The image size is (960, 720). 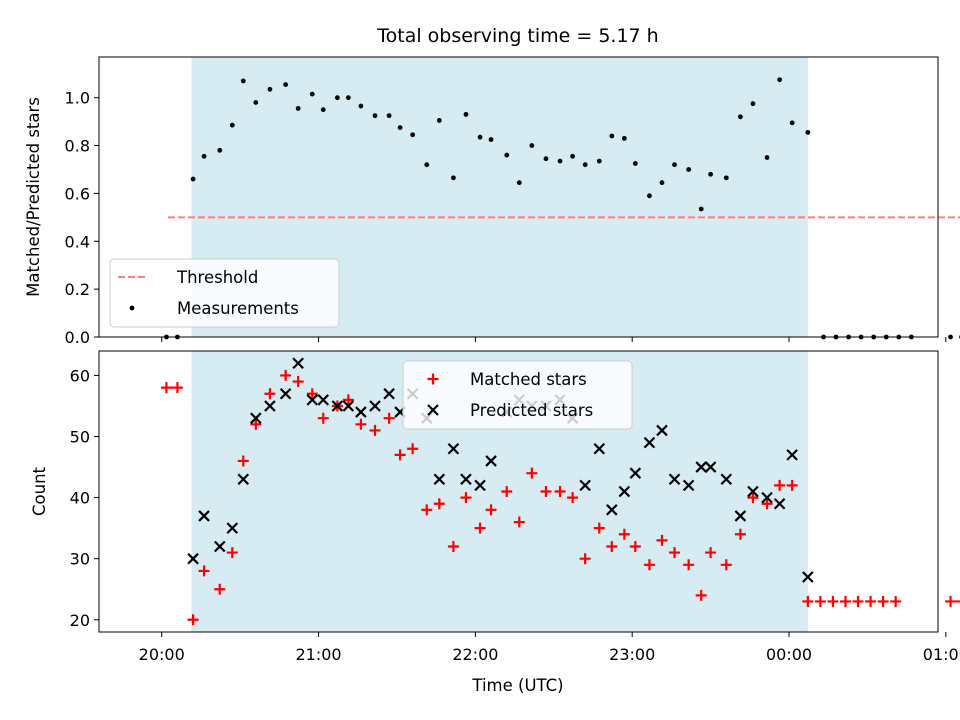 I want to click on y-tick-label: 60, so click(x=80, y=375).